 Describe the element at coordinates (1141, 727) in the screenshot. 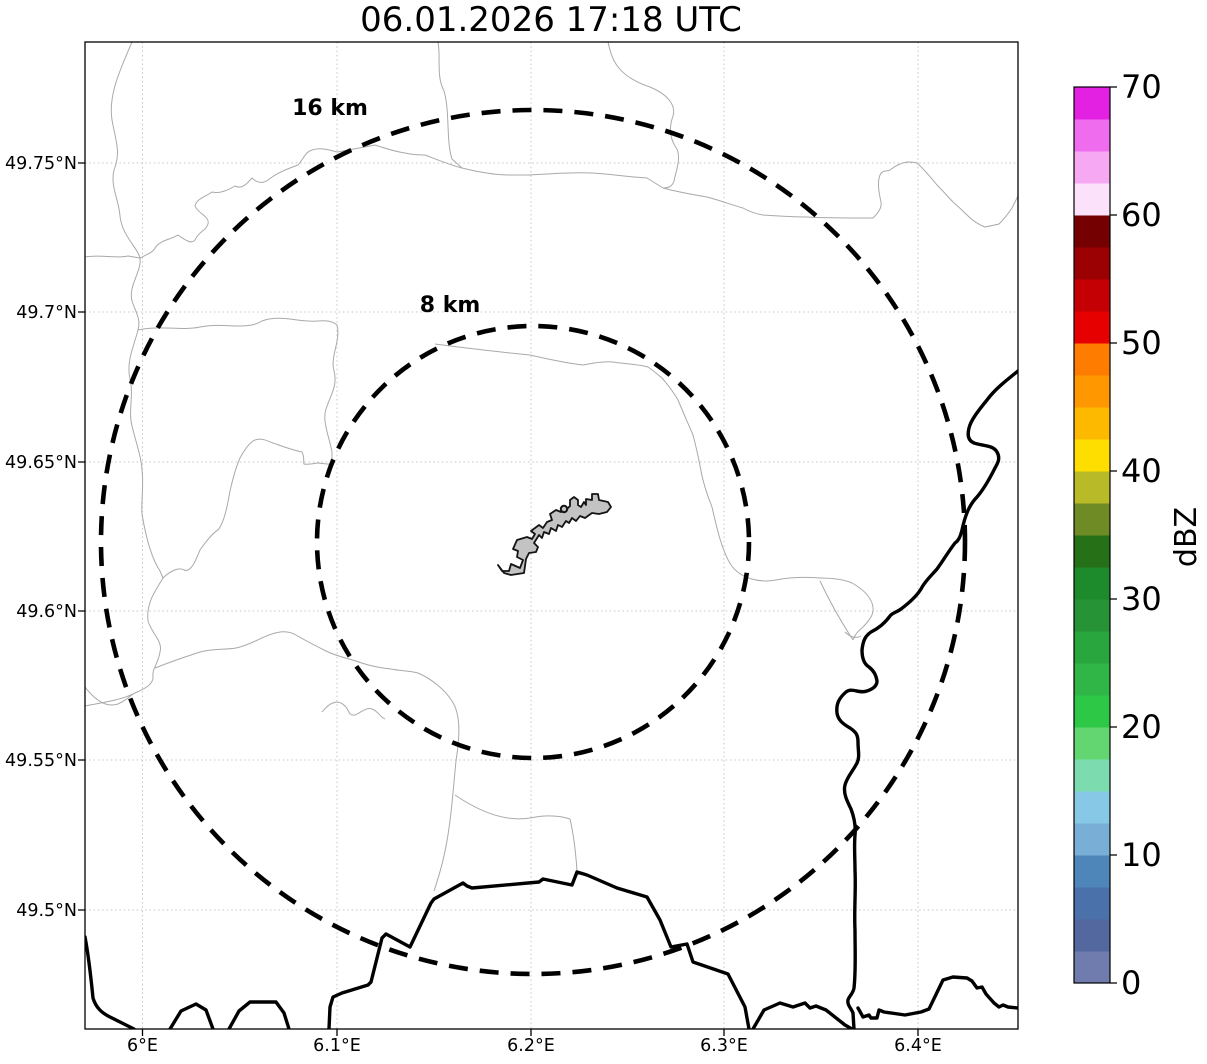

I see `colorbar-tick-label: 20` at that location.